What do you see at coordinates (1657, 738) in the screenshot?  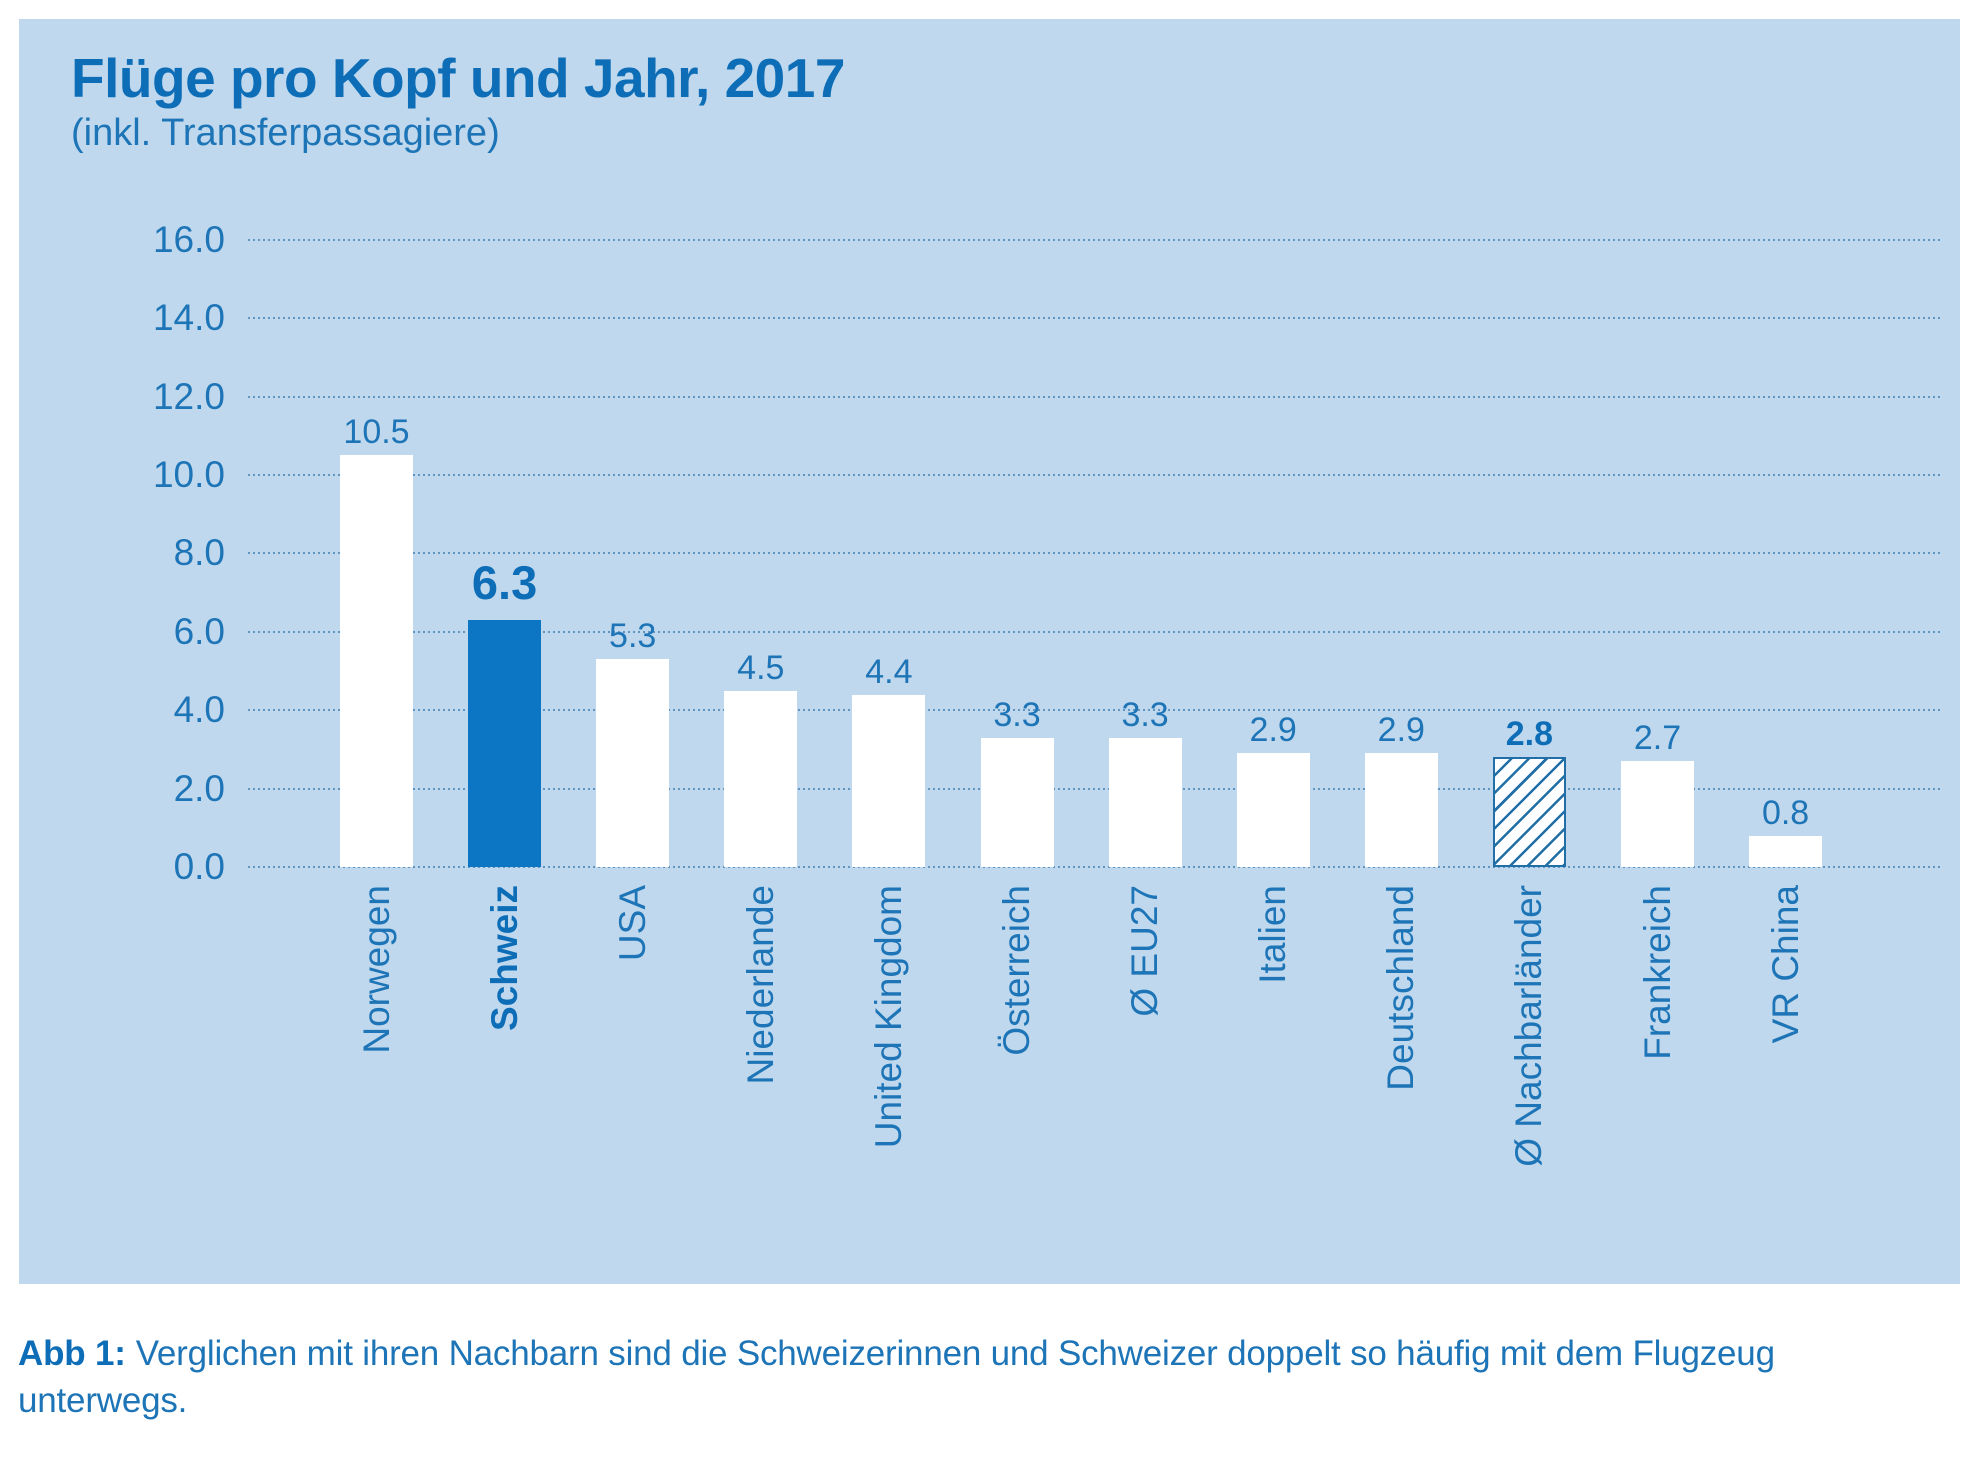 I see `bar-value-frankreich: 2.7` at bounding box center [1657, 738].